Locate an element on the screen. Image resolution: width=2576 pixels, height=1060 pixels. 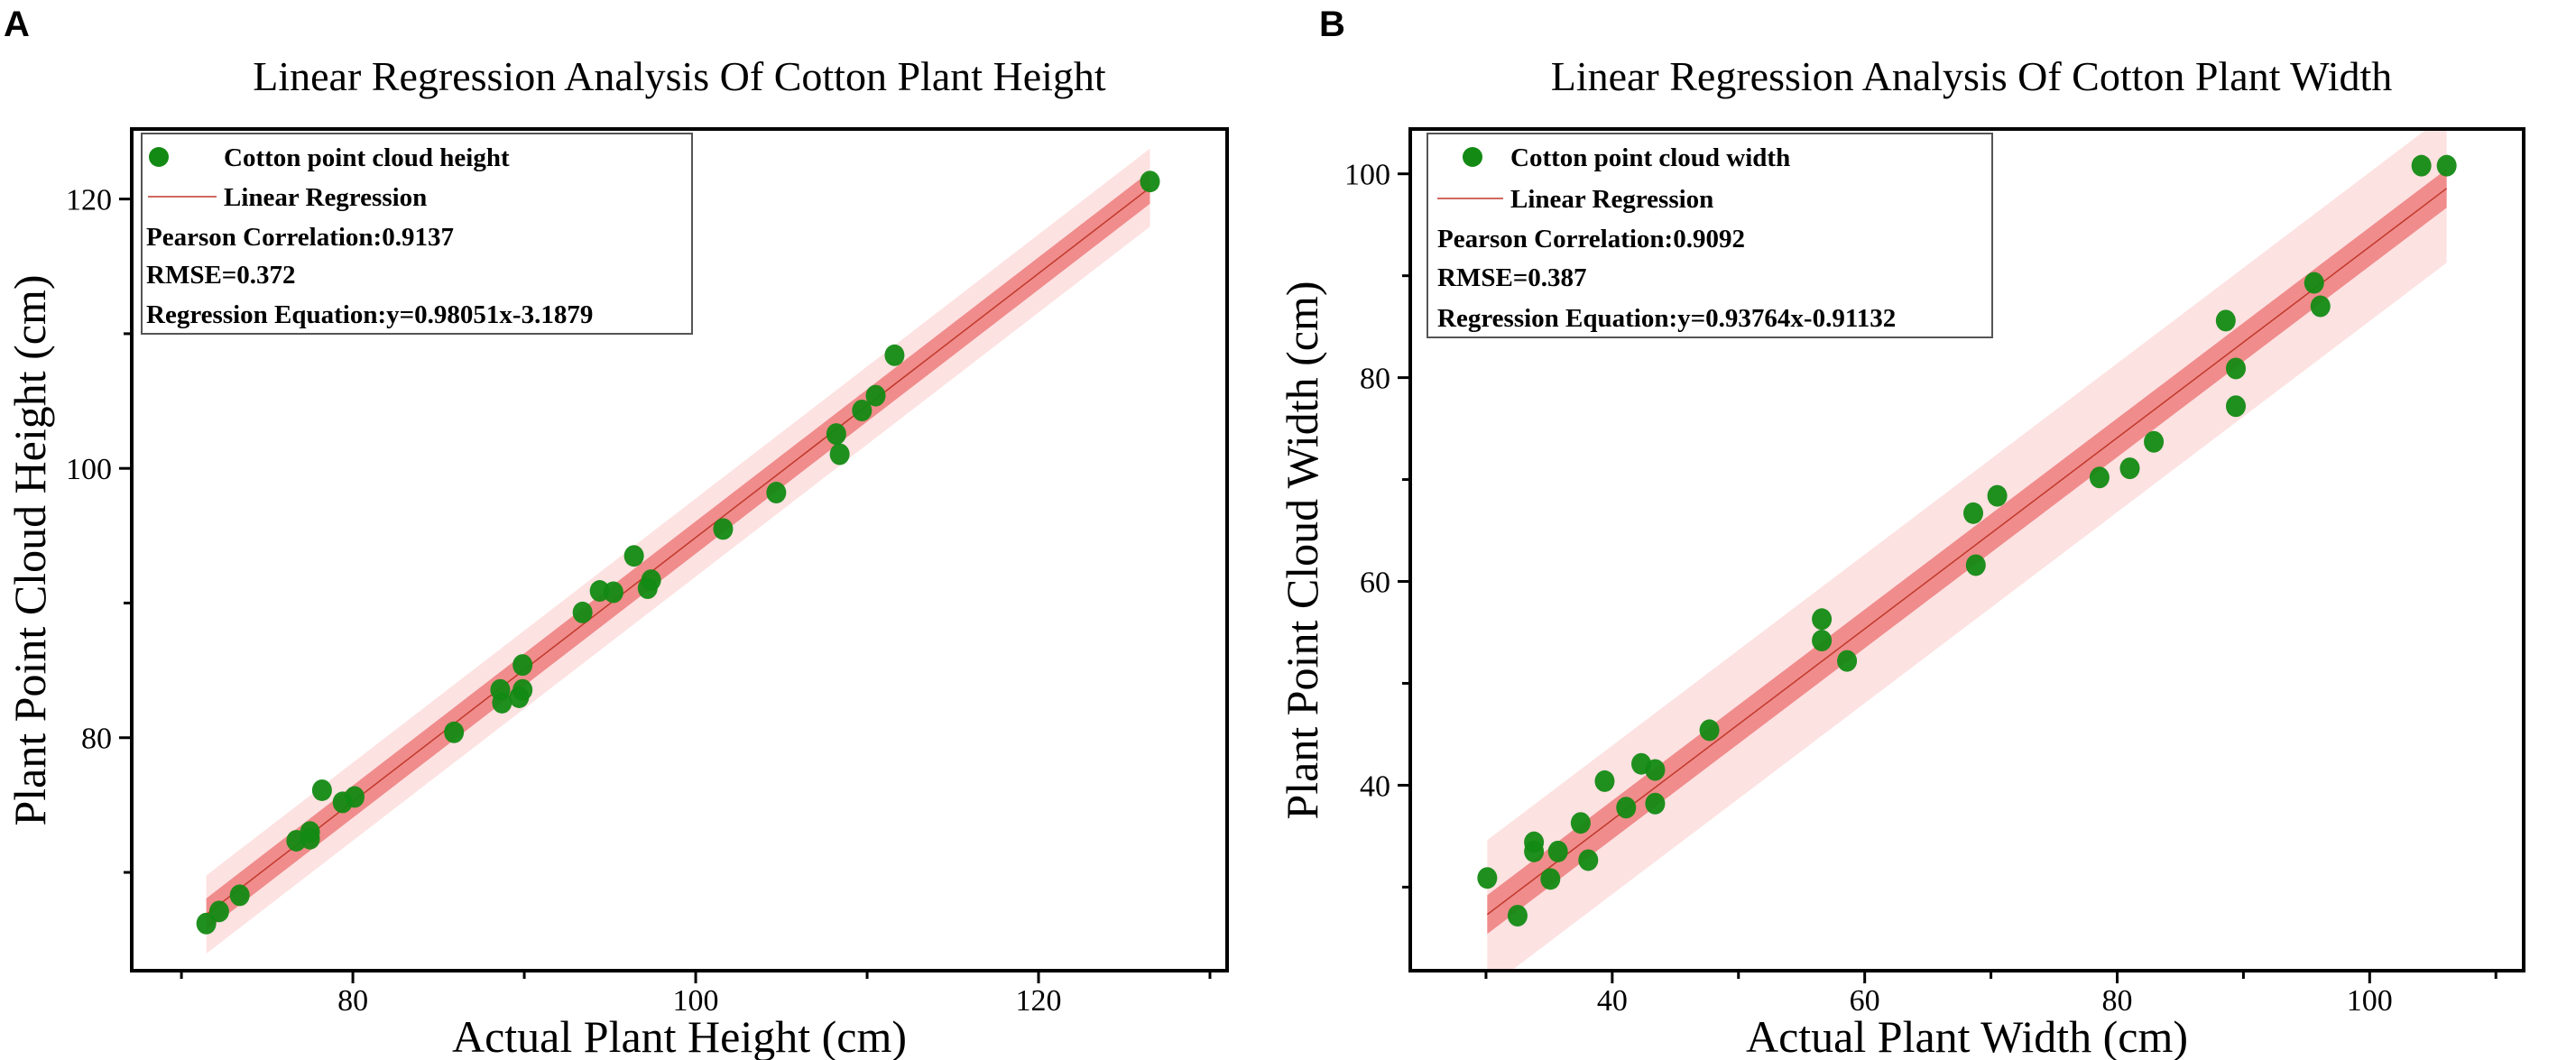
x-tick-label: 40 is located at coordinates (1612, 1001).